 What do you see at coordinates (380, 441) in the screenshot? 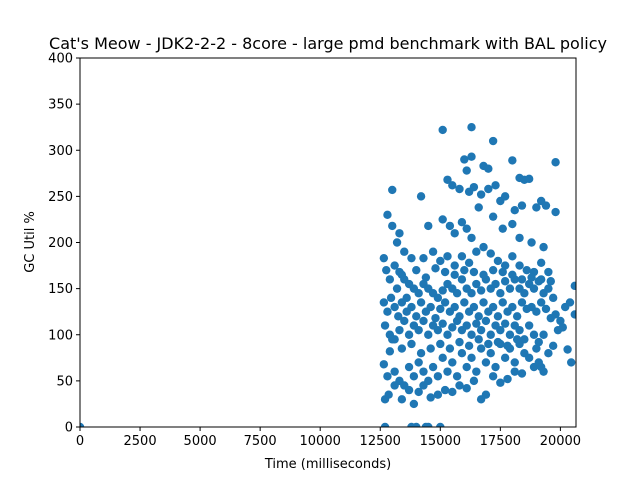
I see `x-tick-label: 12500` at bounding box center [380, 441].